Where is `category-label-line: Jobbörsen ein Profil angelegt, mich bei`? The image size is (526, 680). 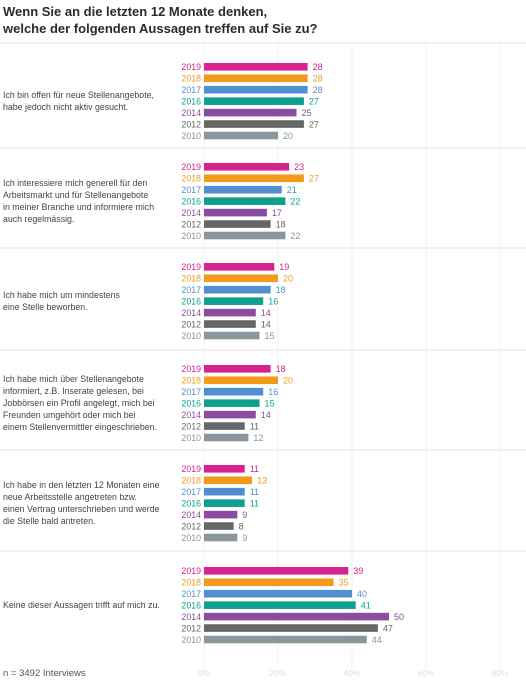
category-label-line: Jobbörsen ein Profil angelegt, mich bei is located at coordinates (79, 403).